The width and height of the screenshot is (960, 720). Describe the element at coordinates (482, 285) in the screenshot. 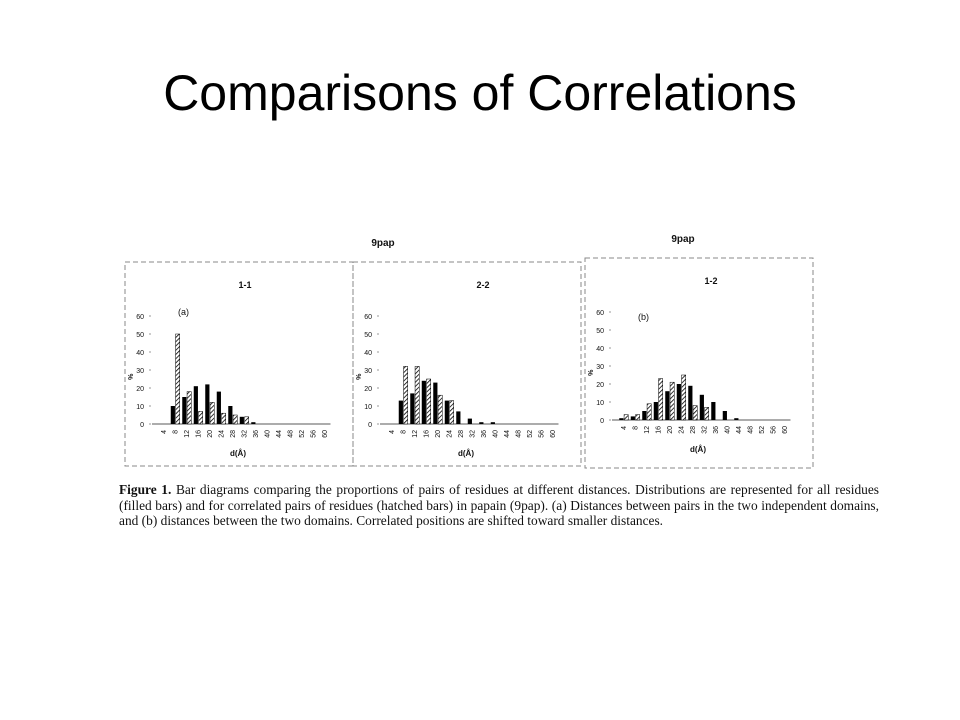

I see `chart-title: 2-2` at that location.